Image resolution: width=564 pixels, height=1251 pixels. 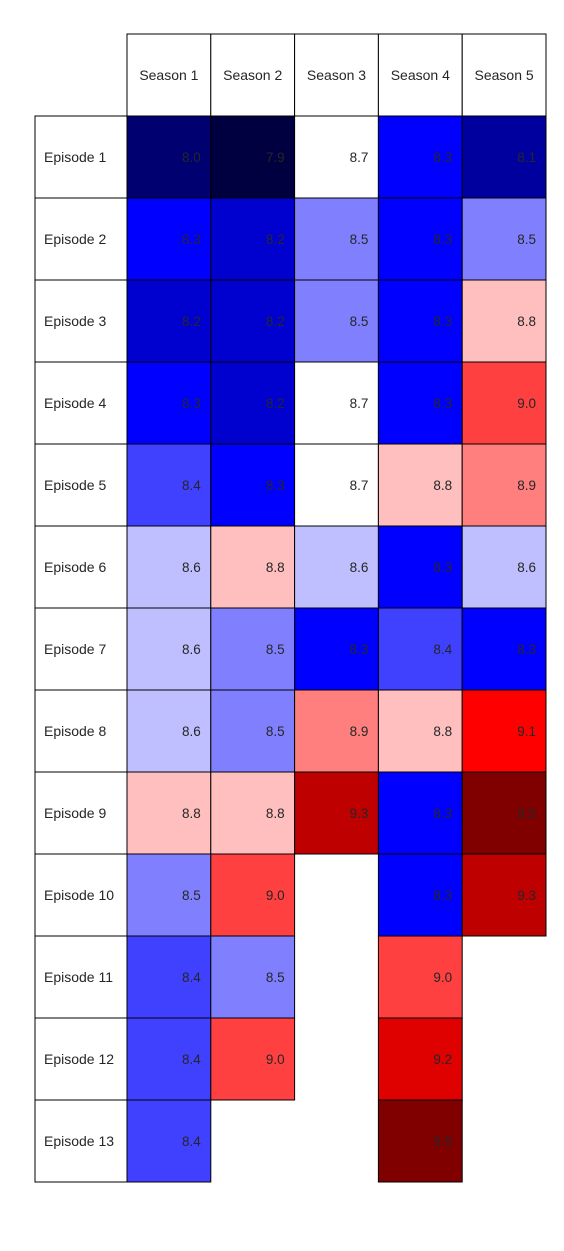 What do you see at coordinates (79, 1059) in the screenshot?
I see `row-label: Episode 12` at bounding box center [79, 1059].